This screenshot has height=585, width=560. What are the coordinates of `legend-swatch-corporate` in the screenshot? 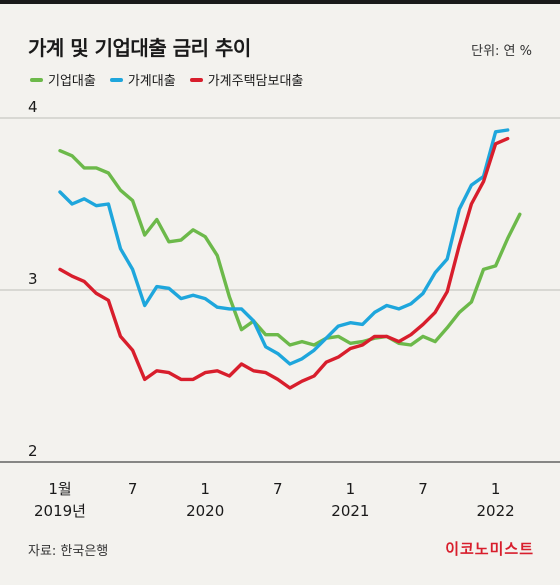 It's located at (36, 79).